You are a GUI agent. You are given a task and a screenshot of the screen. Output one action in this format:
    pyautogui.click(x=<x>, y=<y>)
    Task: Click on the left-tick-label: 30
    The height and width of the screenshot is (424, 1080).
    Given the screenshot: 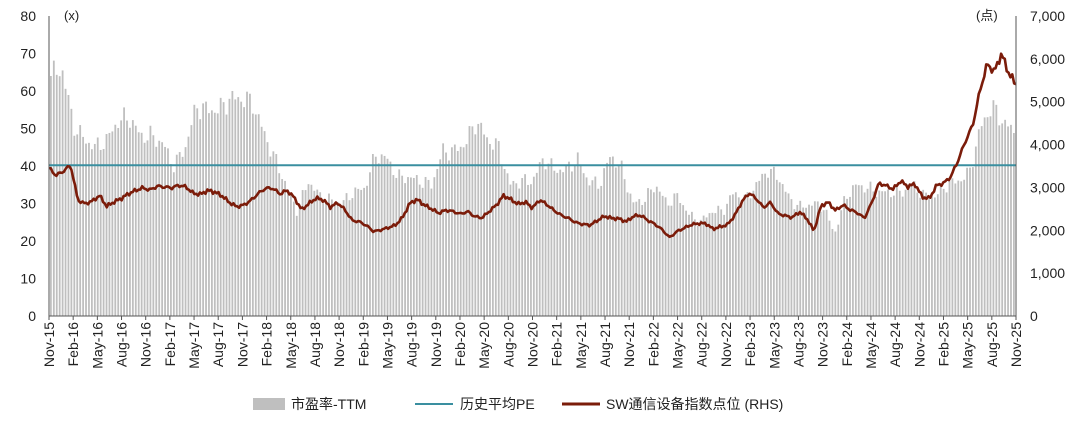 What is the action you would take?
    pyautogui.click(x=28, y=204)
    